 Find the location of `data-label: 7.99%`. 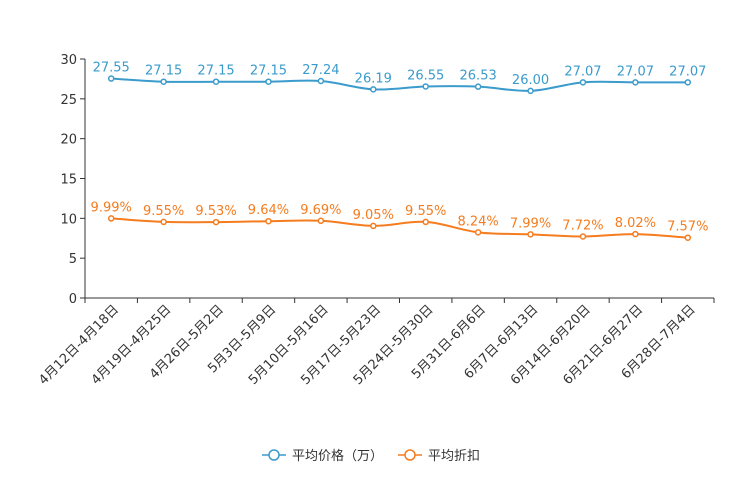

data-label: 7.99% is located at coordinates (530, 223).